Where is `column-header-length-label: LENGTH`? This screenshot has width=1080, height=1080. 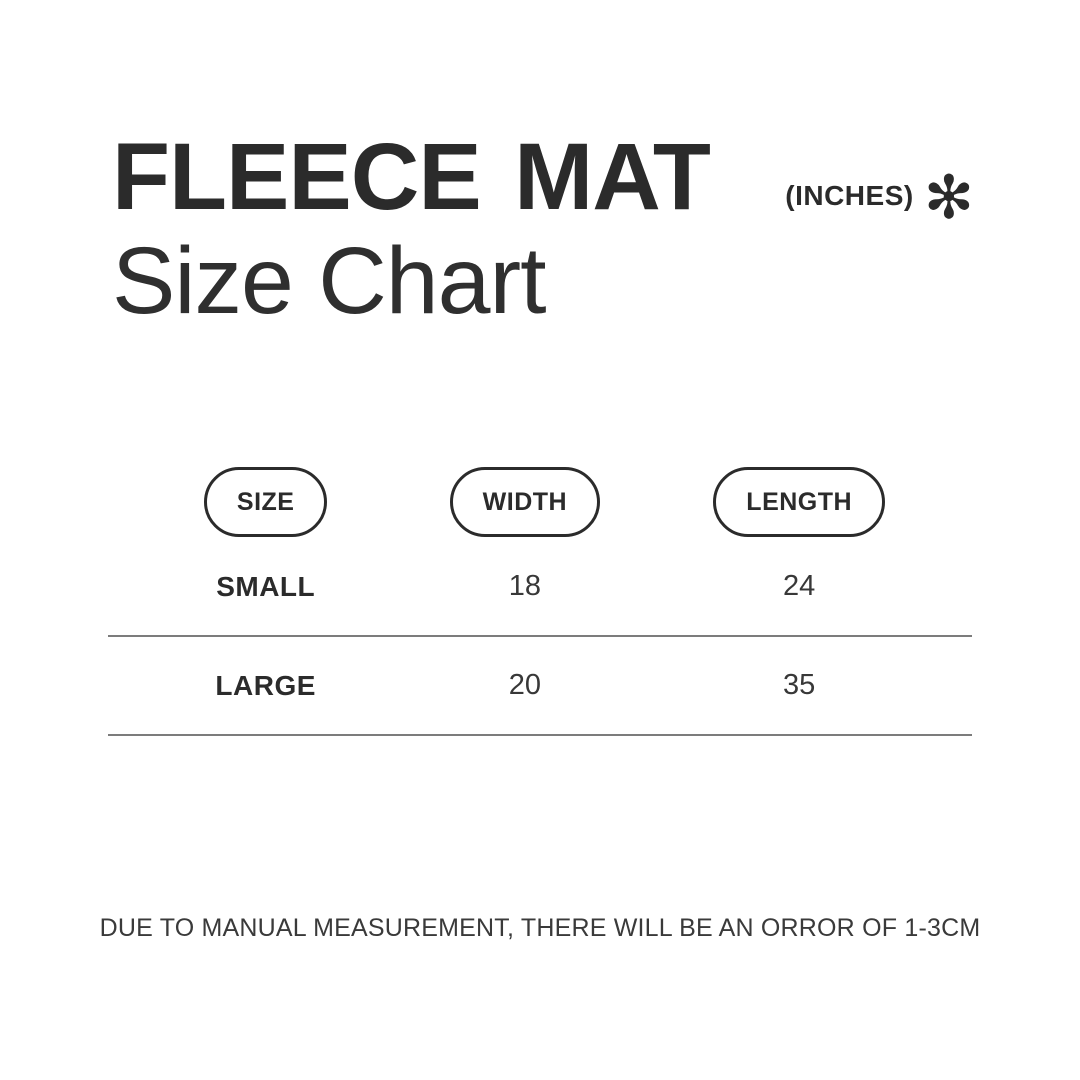 column-header-length-label: LENGTH is located at coordinates (799, 501).